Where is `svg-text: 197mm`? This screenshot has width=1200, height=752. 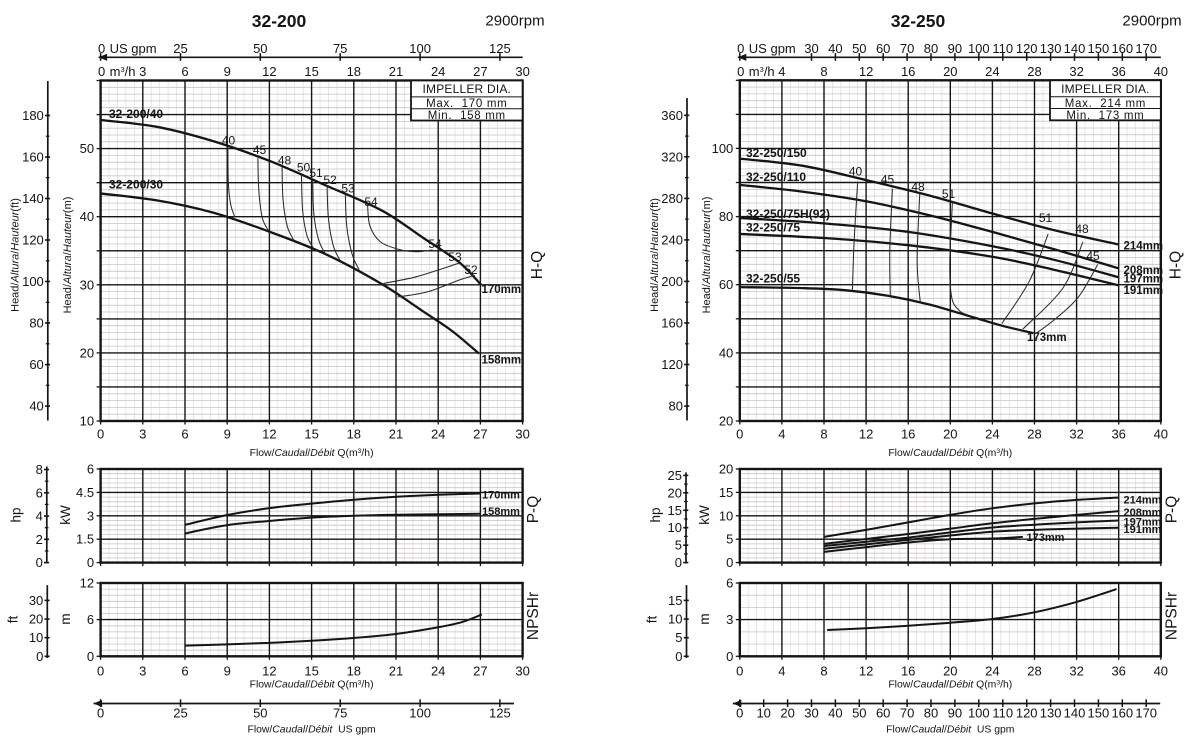 svg-text: 197mm is located at coordinates (1144, 280).